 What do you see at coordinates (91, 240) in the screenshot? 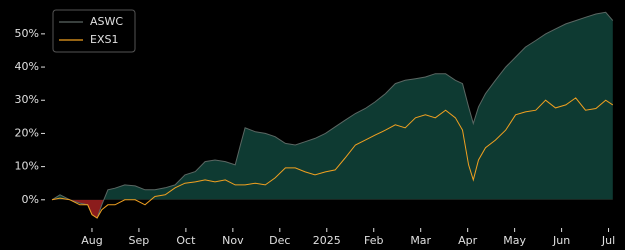
I see `x-tick-label: Aug` at bounding box center [91, 240].